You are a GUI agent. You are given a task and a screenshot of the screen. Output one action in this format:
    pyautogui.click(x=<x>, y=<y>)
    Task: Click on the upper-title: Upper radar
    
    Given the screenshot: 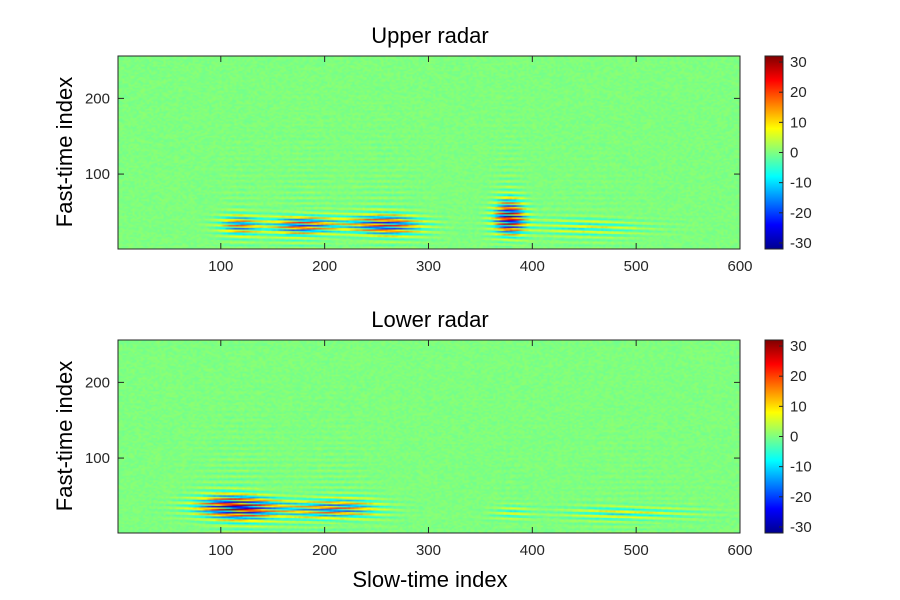 What is the action you would take?
    pyautogui.click(x=429, y=35)
    